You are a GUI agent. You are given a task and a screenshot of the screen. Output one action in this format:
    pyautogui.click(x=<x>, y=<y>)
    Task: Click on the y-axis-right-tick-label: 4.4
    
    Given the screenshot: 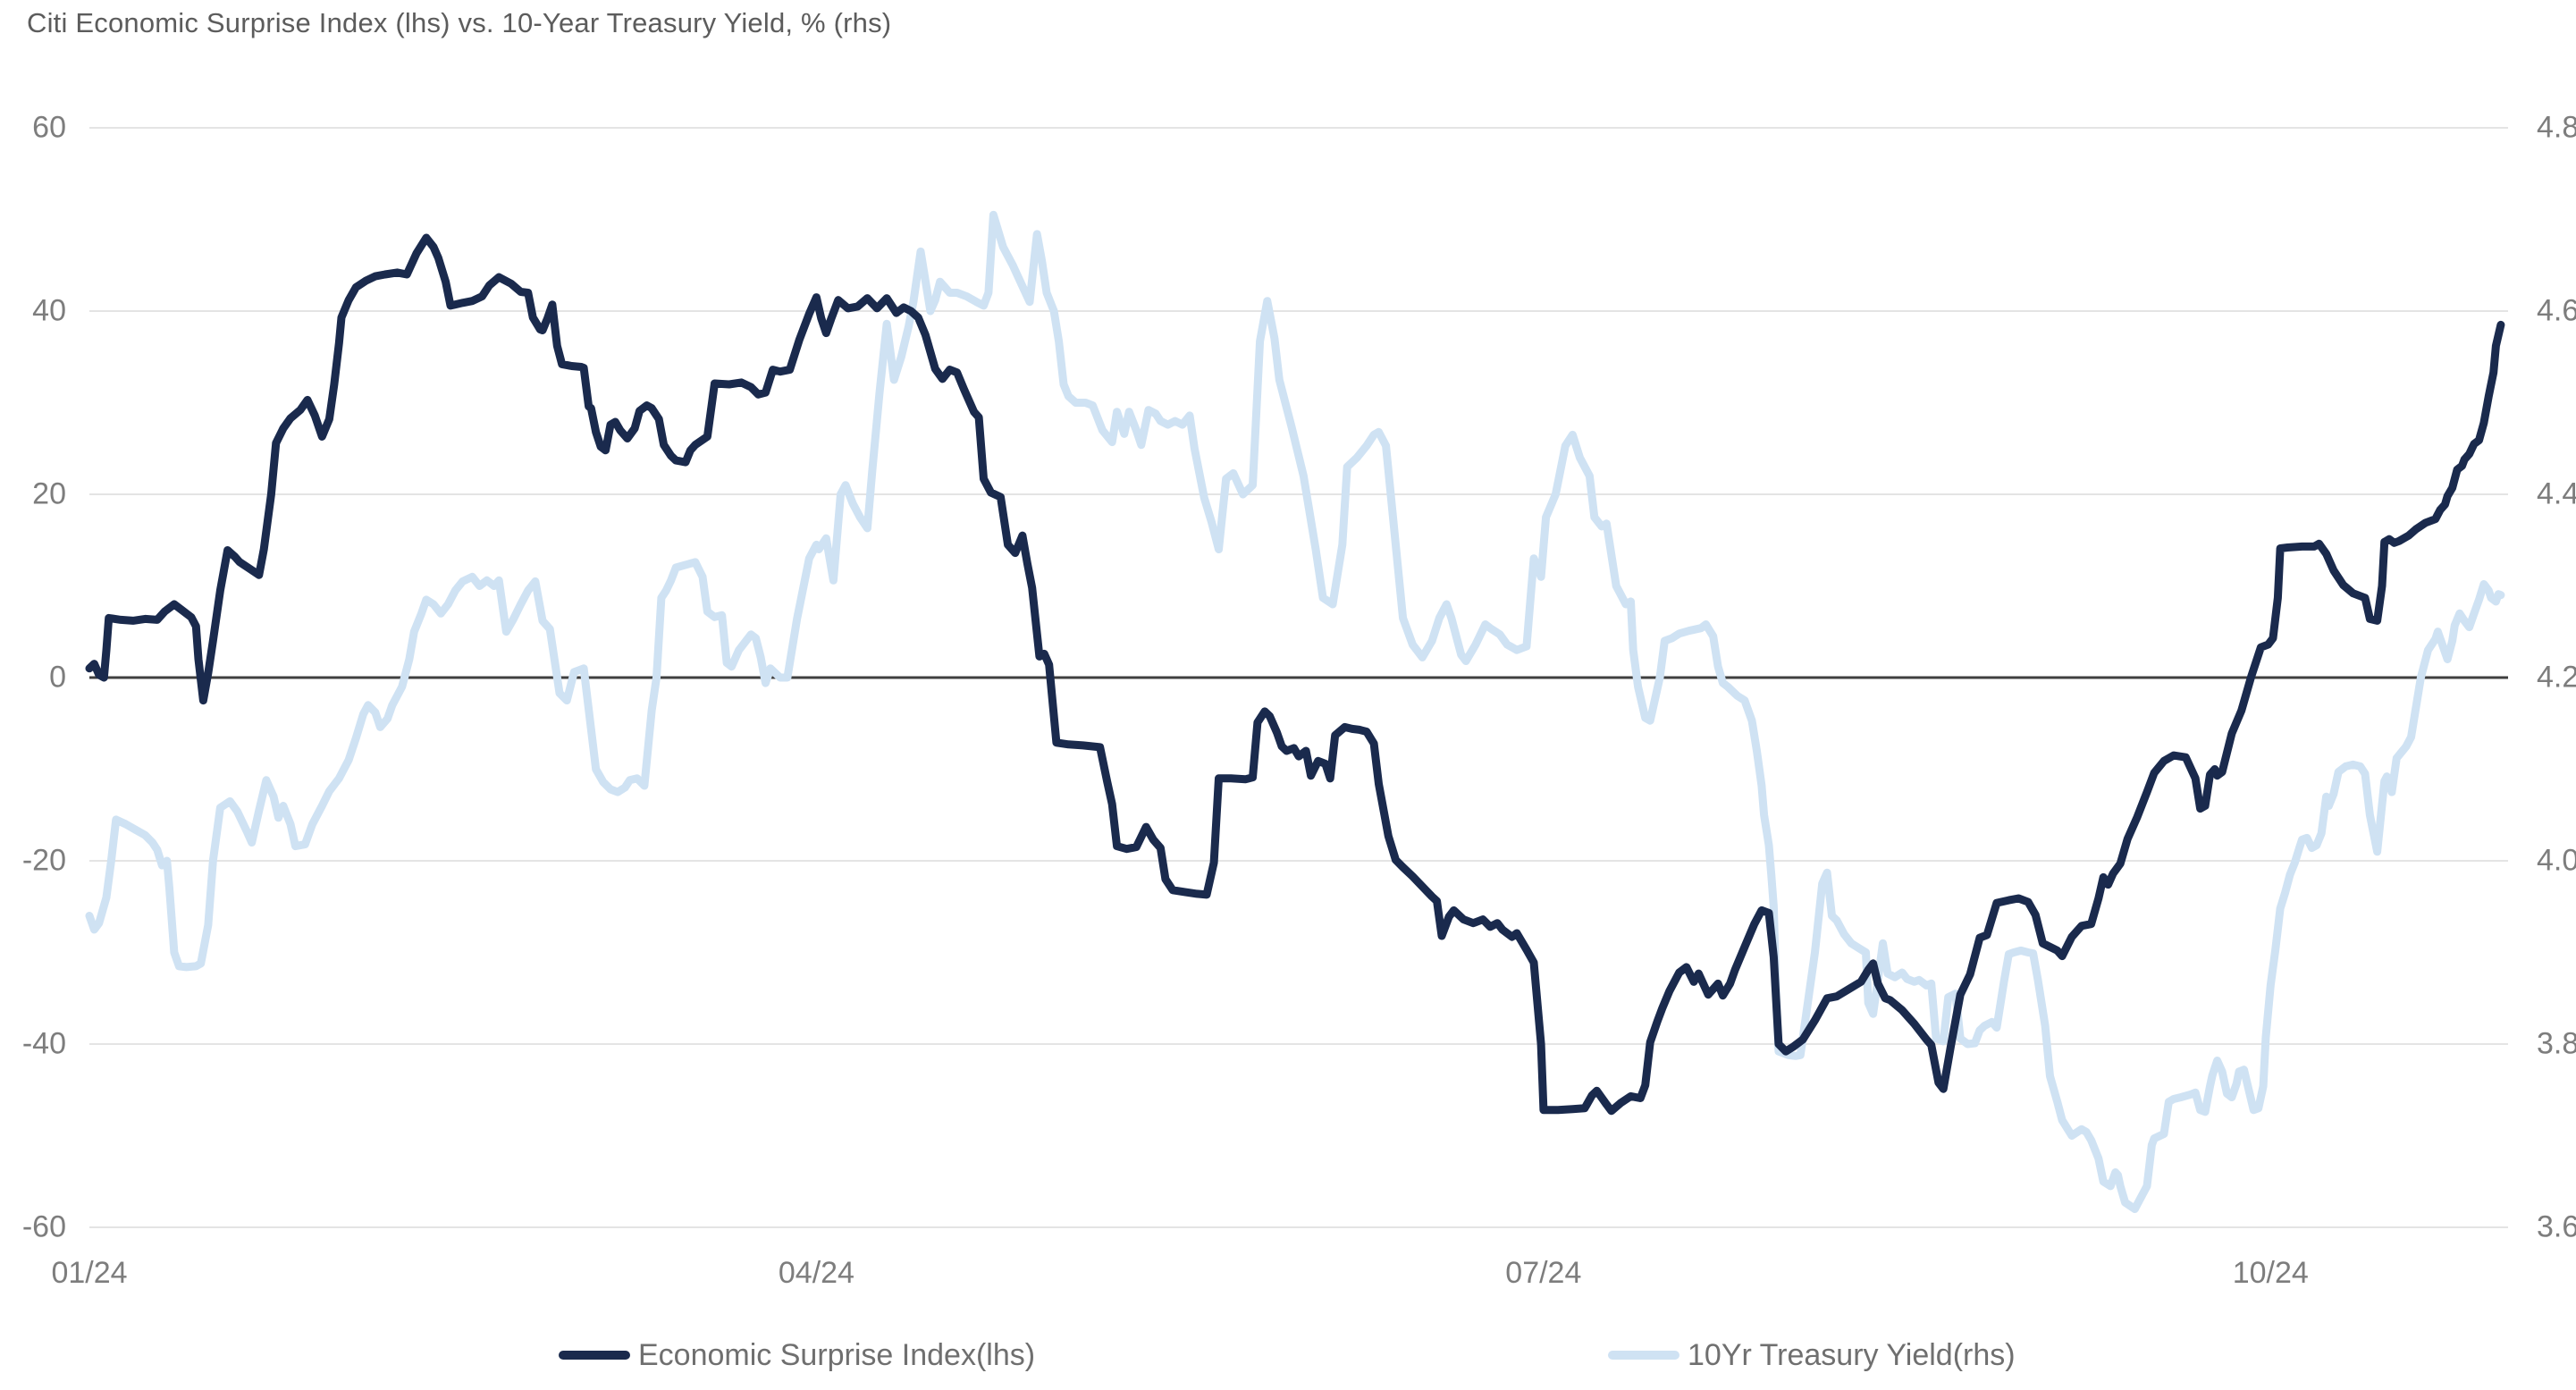 What is the action you would take?
    pyautogui.click(x=2557, y=493)
    